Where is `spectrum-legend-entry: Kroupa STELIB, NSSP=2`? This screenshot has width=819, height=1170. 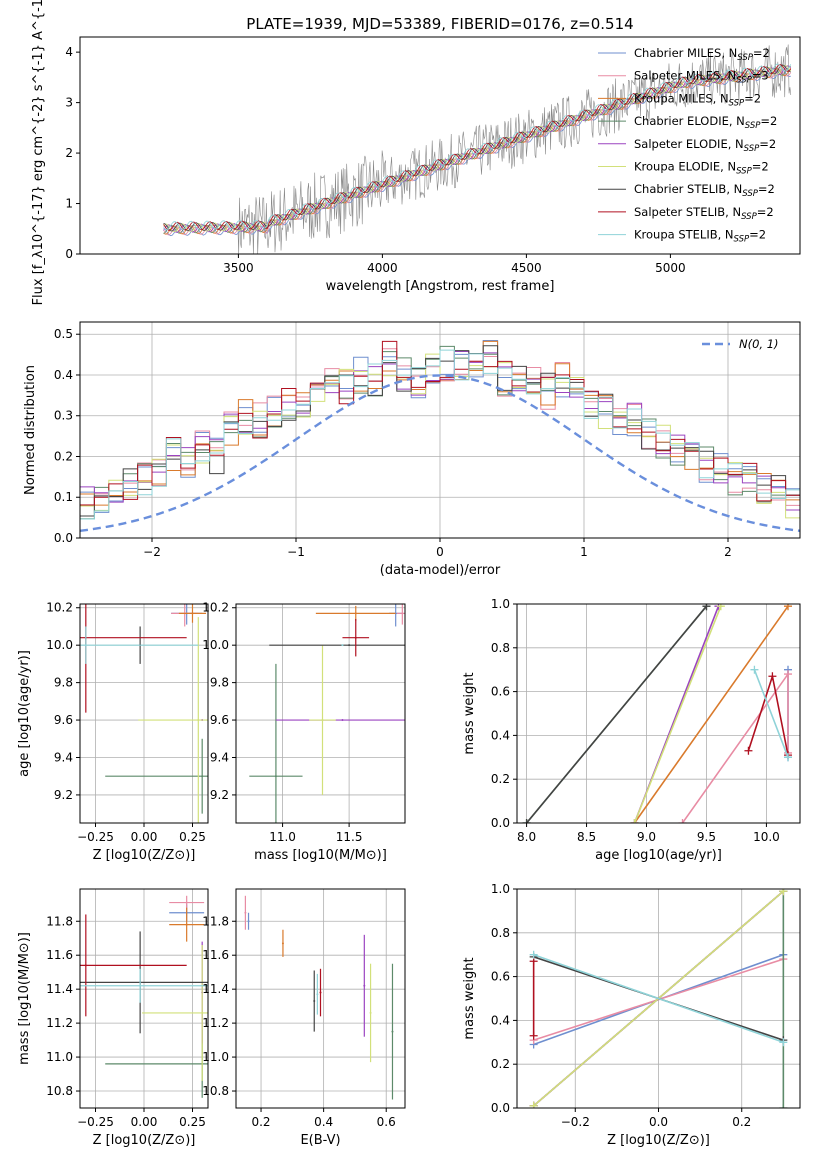
spectrum-legend-entry: Kroupa STELIB, NSSP=2 is located at coordinates (700, 236).